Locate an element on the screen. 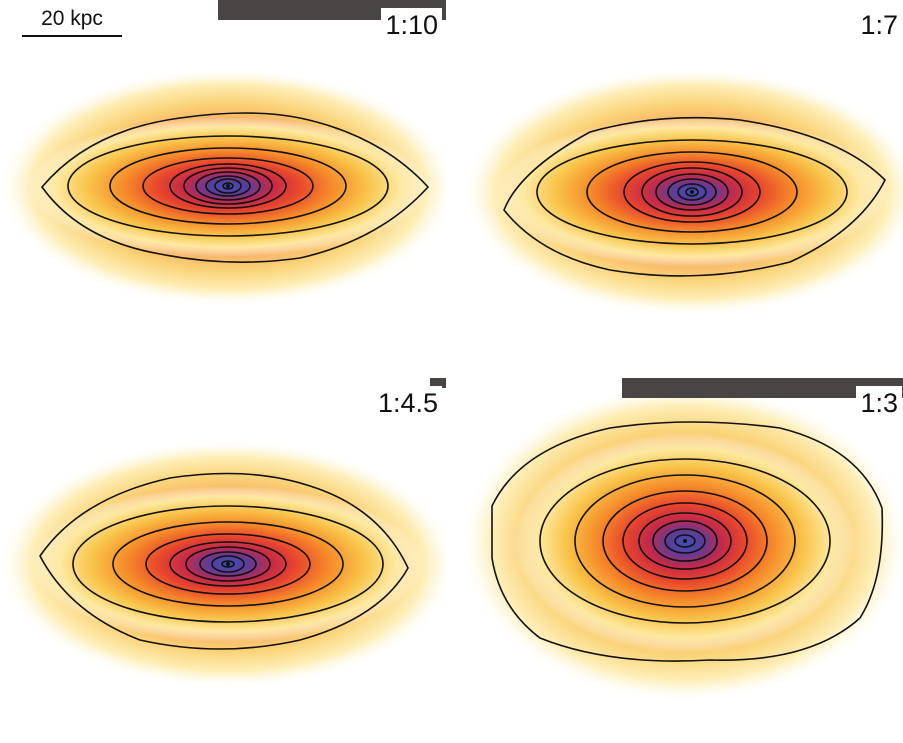  scale-bar-label: 20 kpc is located at coordinates (72, 18).